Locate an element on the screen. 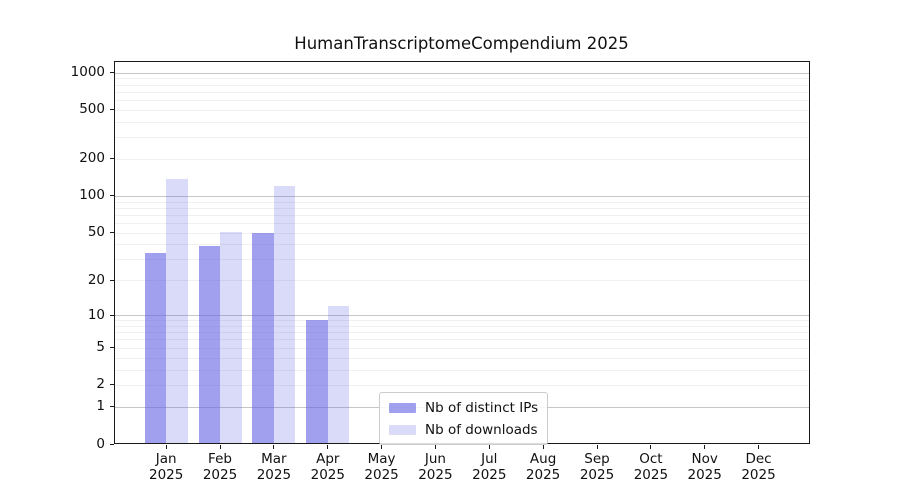 The width and height of the screenshot is (900, 500). x-tick-label-nov: Nov 2025 is located at coordinates (704, 467).